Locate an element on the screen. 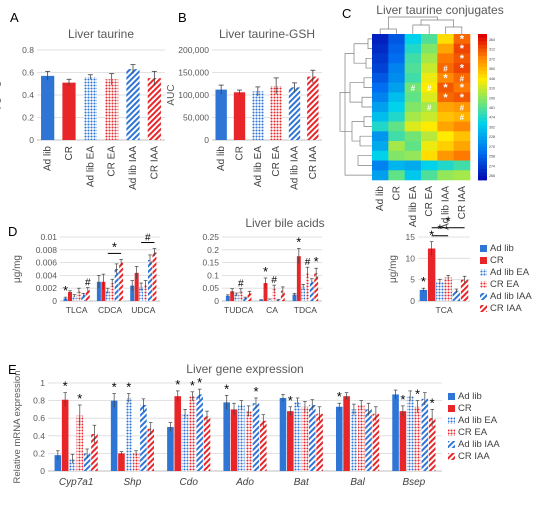 The width and height of the screenshot is (550, 506). heatmap-significance-mark: # is located at coordinates (429, 88).